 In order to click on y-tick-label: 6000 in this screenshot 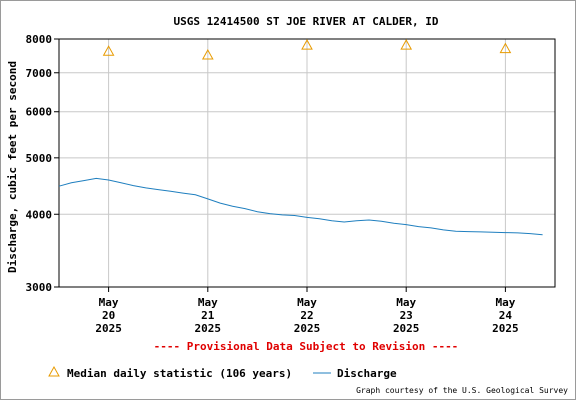, I will do `click(39, 112)`.